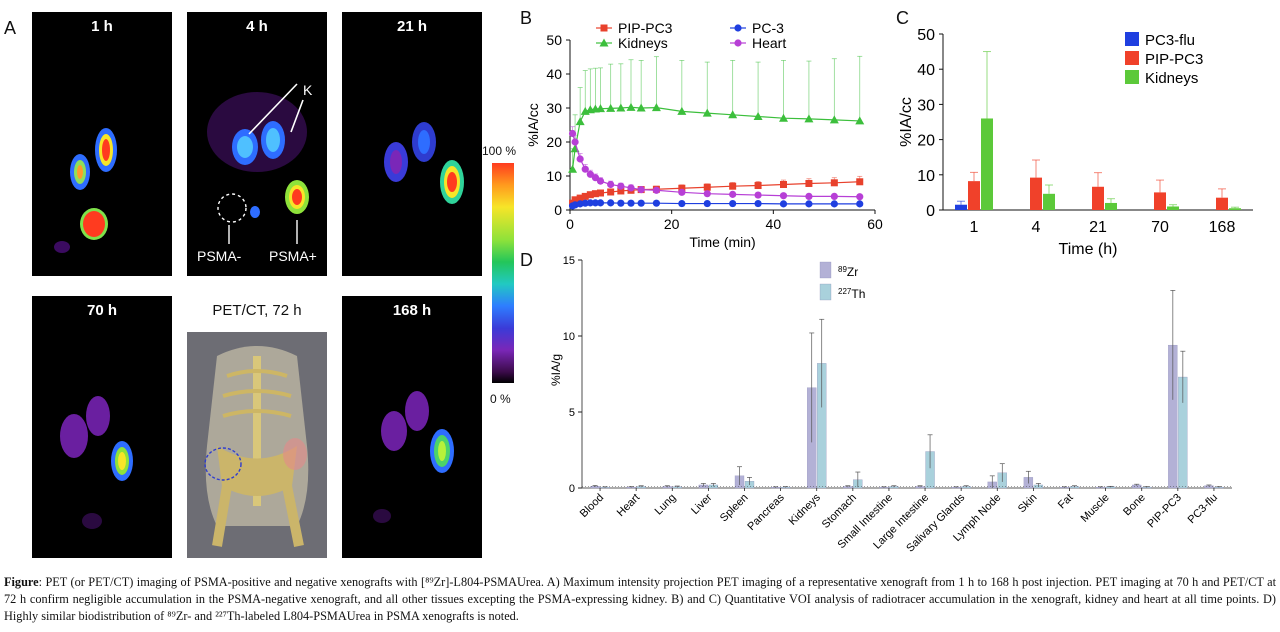  I want to click on pet-colorbar, so click(503, 273).